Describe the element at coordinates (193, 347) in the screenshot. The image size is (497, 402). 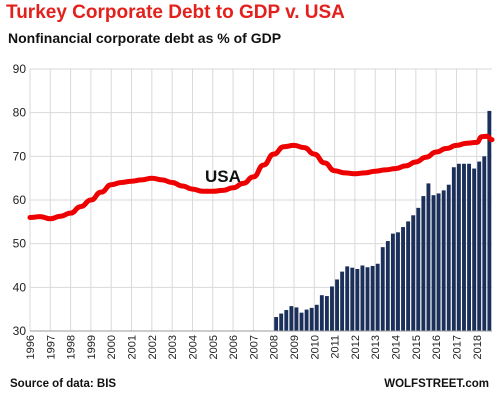
I see `x-tick-label: 2004` at that location.